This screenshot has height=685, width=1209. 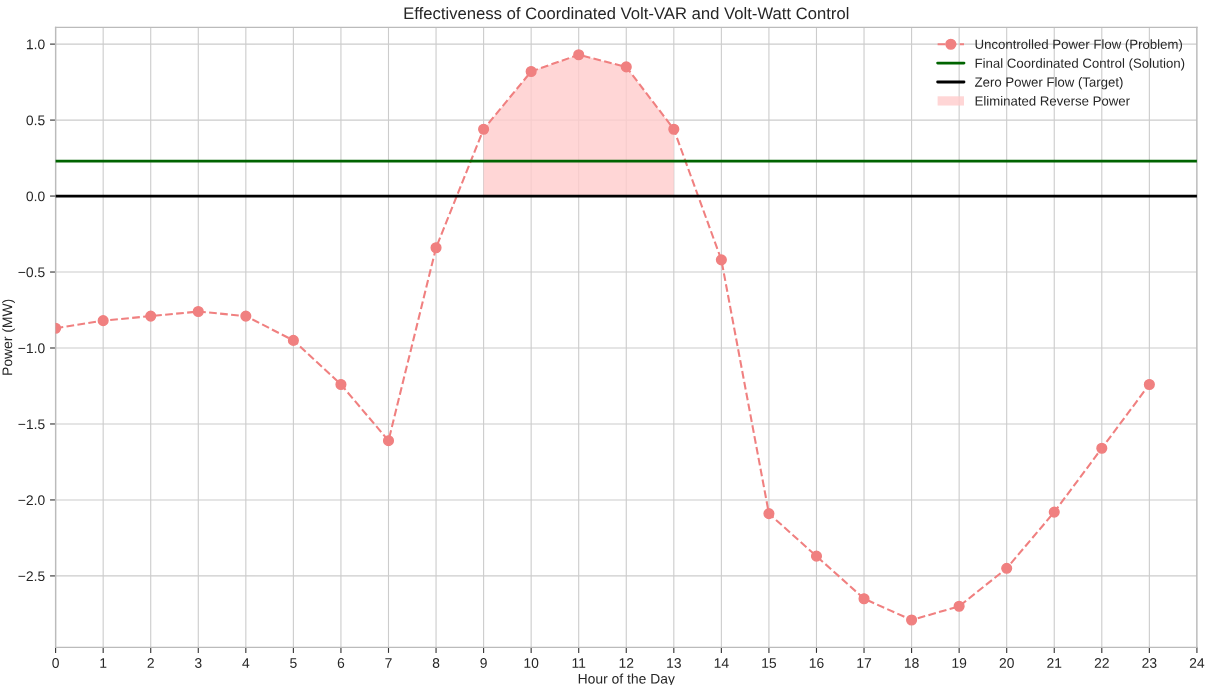 What do you see at coordinates (1054, 663) in the screenshot?
I see `x-tick-label: 21` at bounding box center [1054, 663].